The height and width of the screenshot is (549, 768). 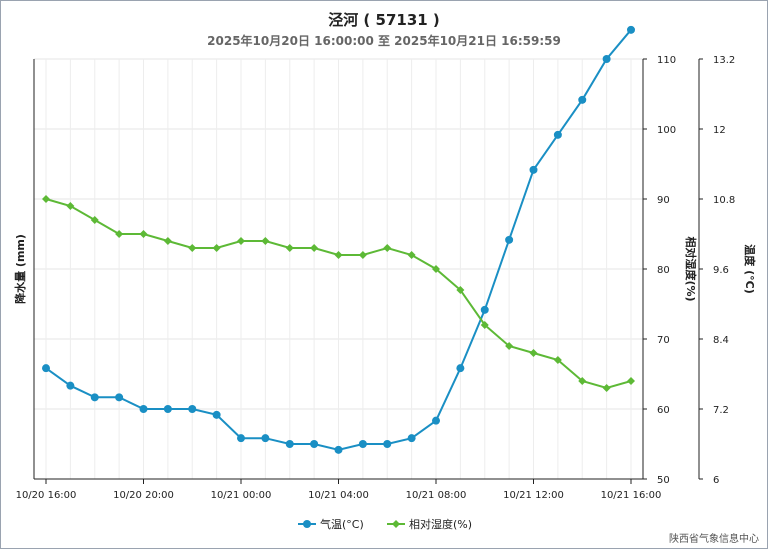 What do you see at coordinates (436, 495) in the screenshot?
I see `x-tick-label: 10/21 08:00` at bounding box center [436, 495].